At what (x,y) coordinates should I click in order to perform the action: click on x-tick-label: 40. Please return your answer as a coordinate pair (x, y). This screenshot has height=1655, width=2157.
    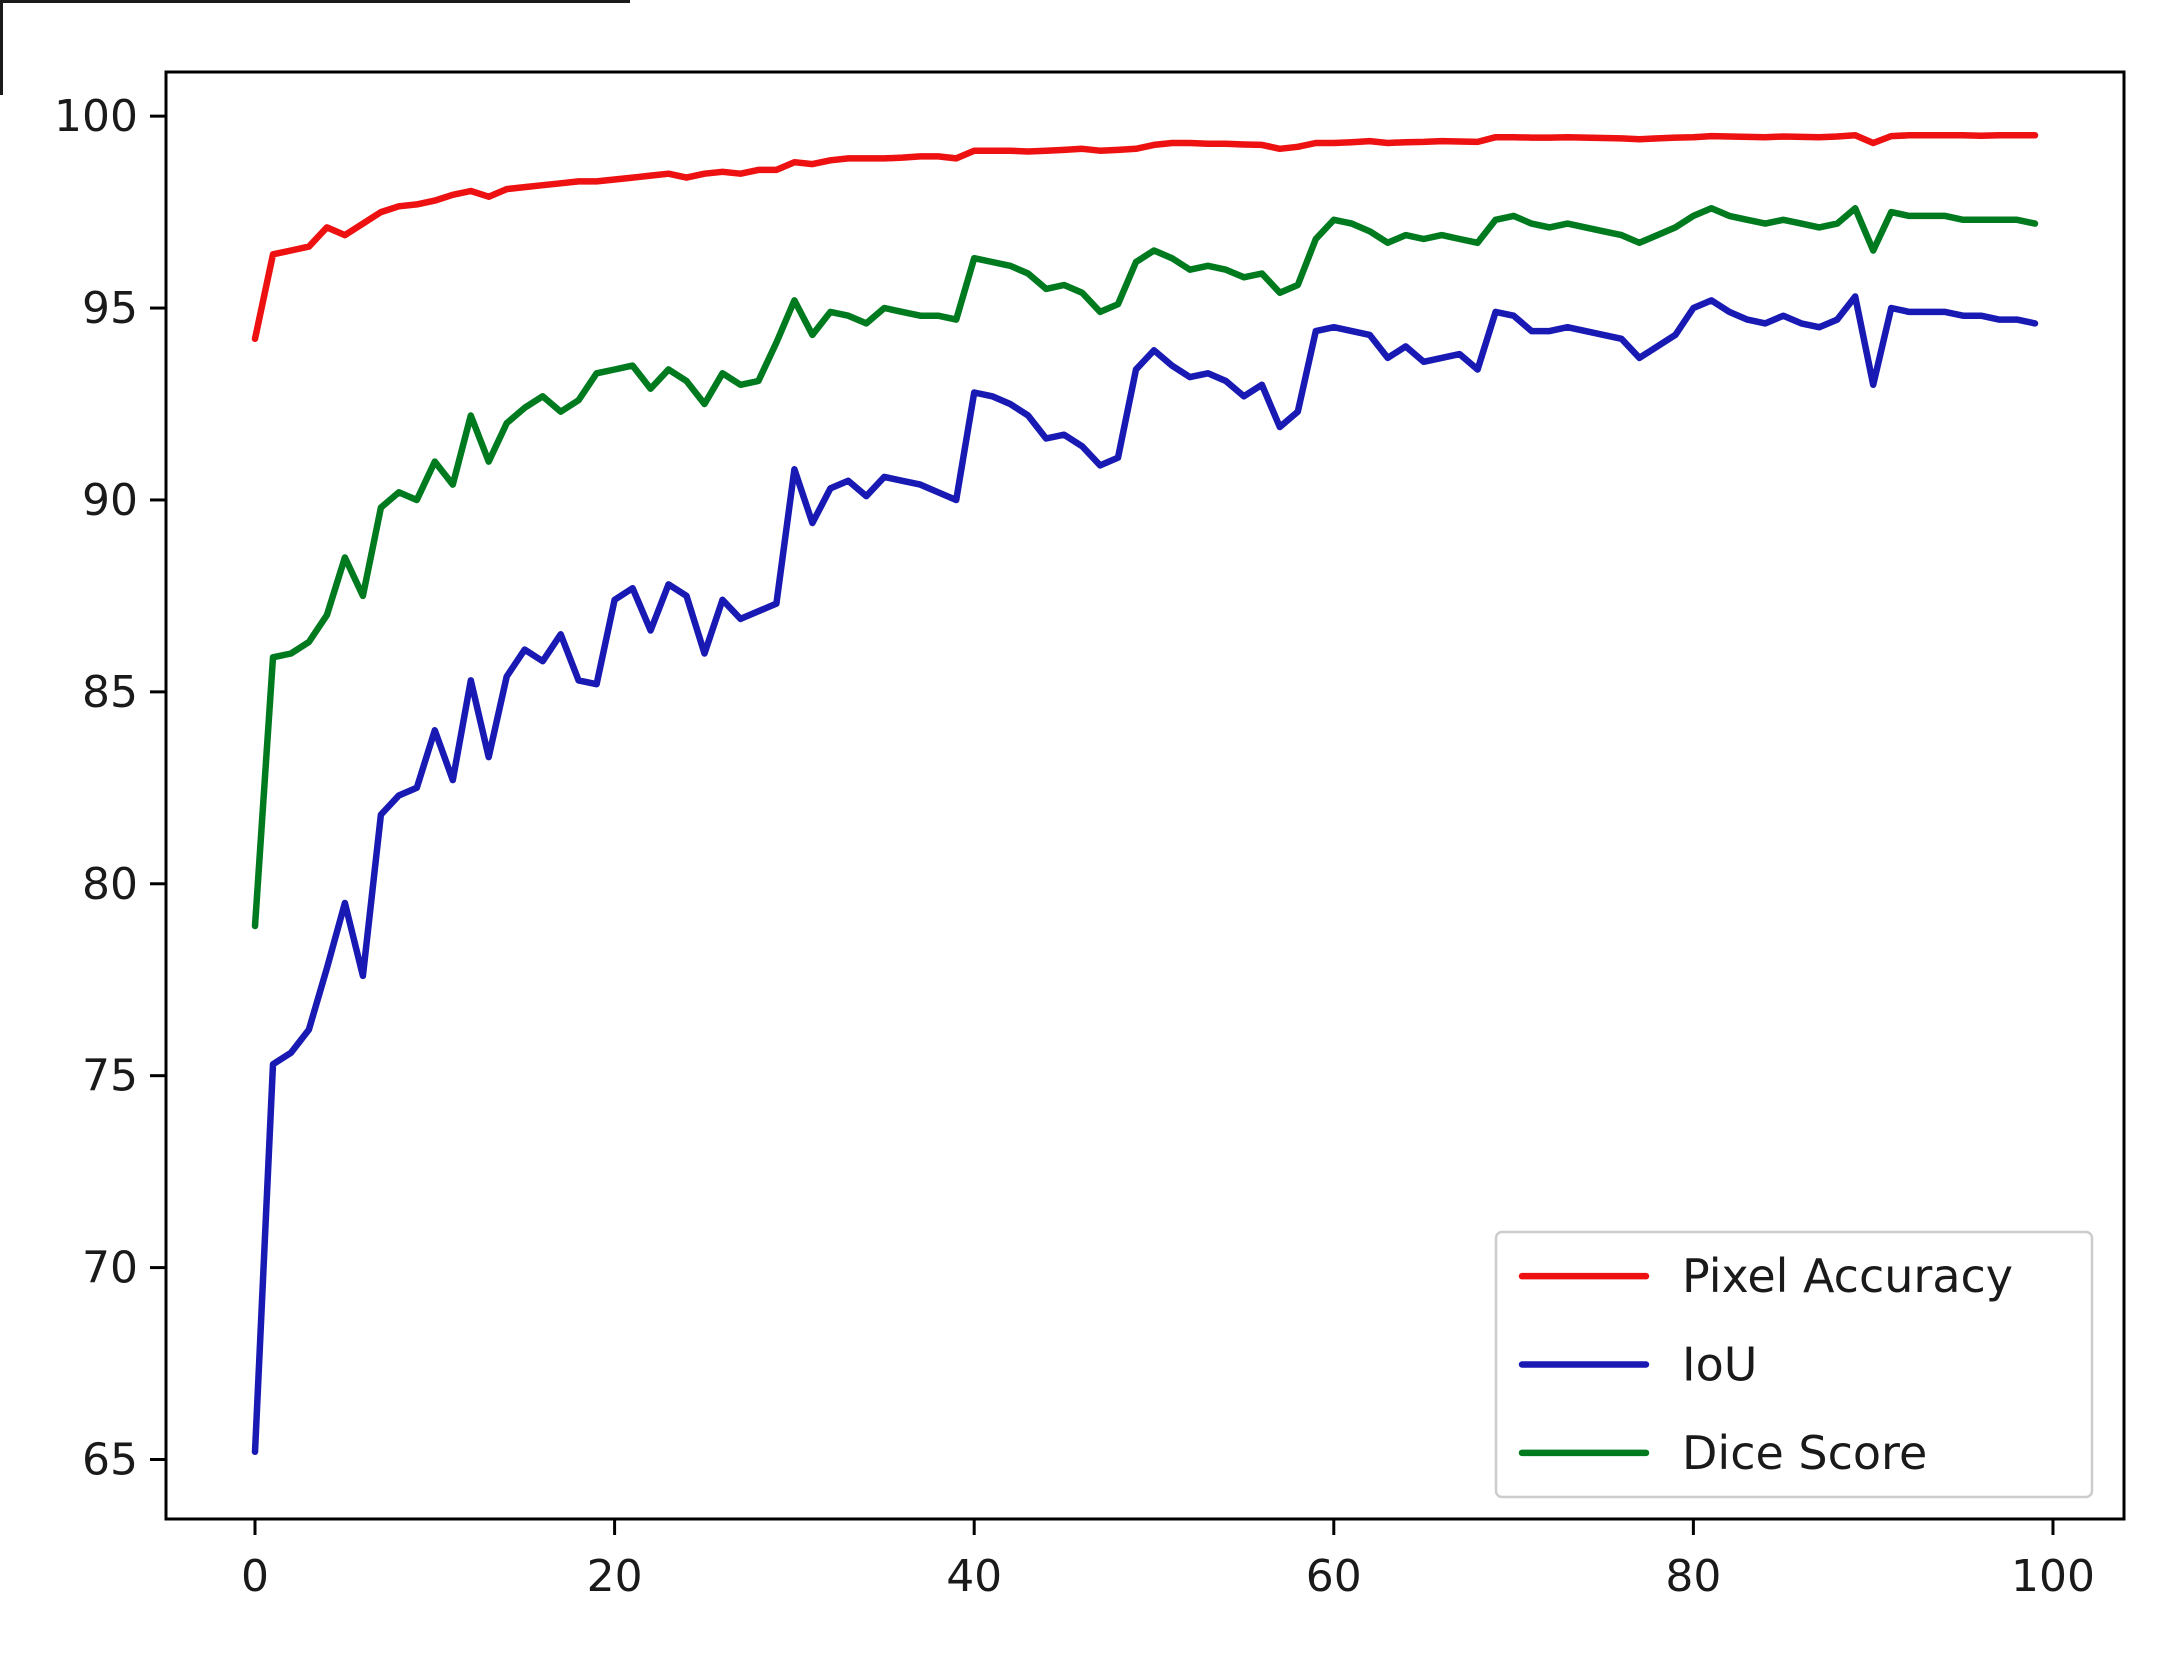
    Looking at the image, I should click on (974, 1576).